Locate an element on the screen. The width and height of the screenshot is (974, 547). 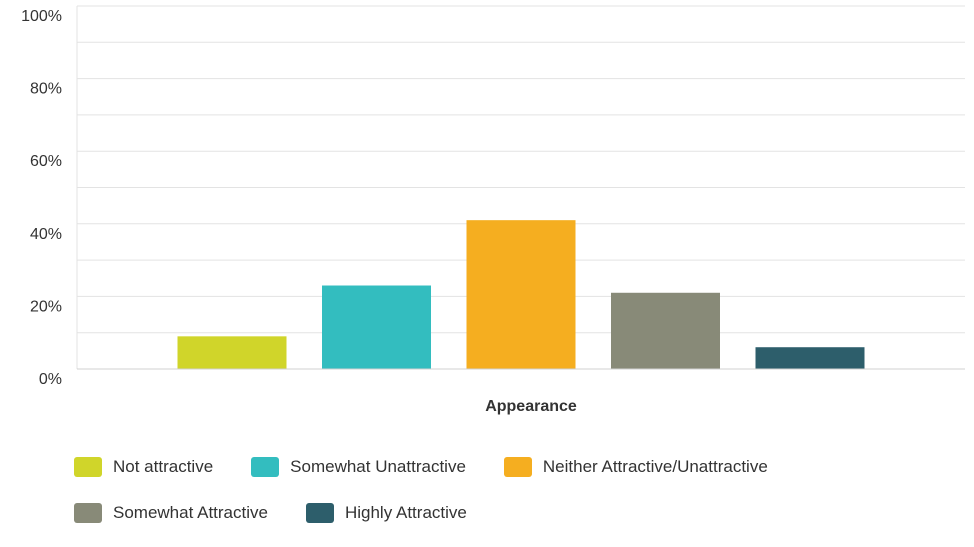
legend-item-not-attractive: Not attractive is located at coordinates (143, 467).